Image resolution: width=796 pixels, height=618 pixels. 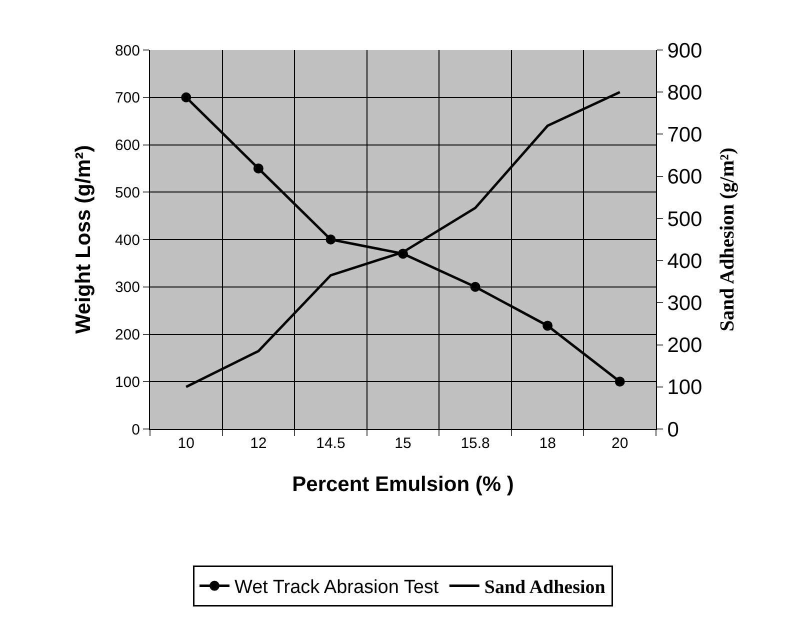 I want to click on x-tick-label: 15, so click(x=403, y=443).